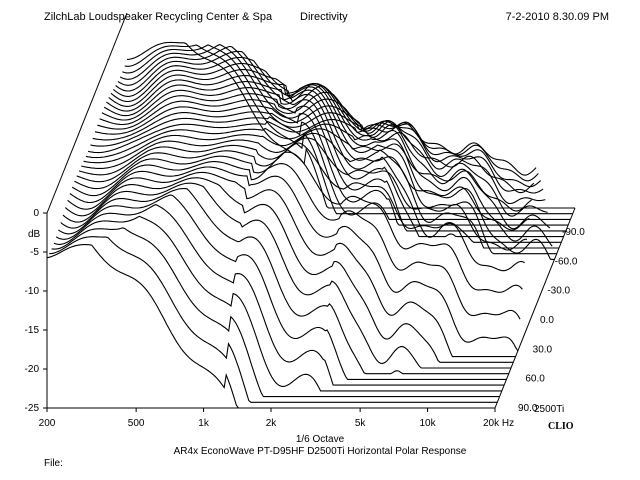 The width and height of the screenshot is (640, 480). Describe the element at coordinates (547, 320) in the screenshot. I see `angle-tick-label: 0.0` at that location.